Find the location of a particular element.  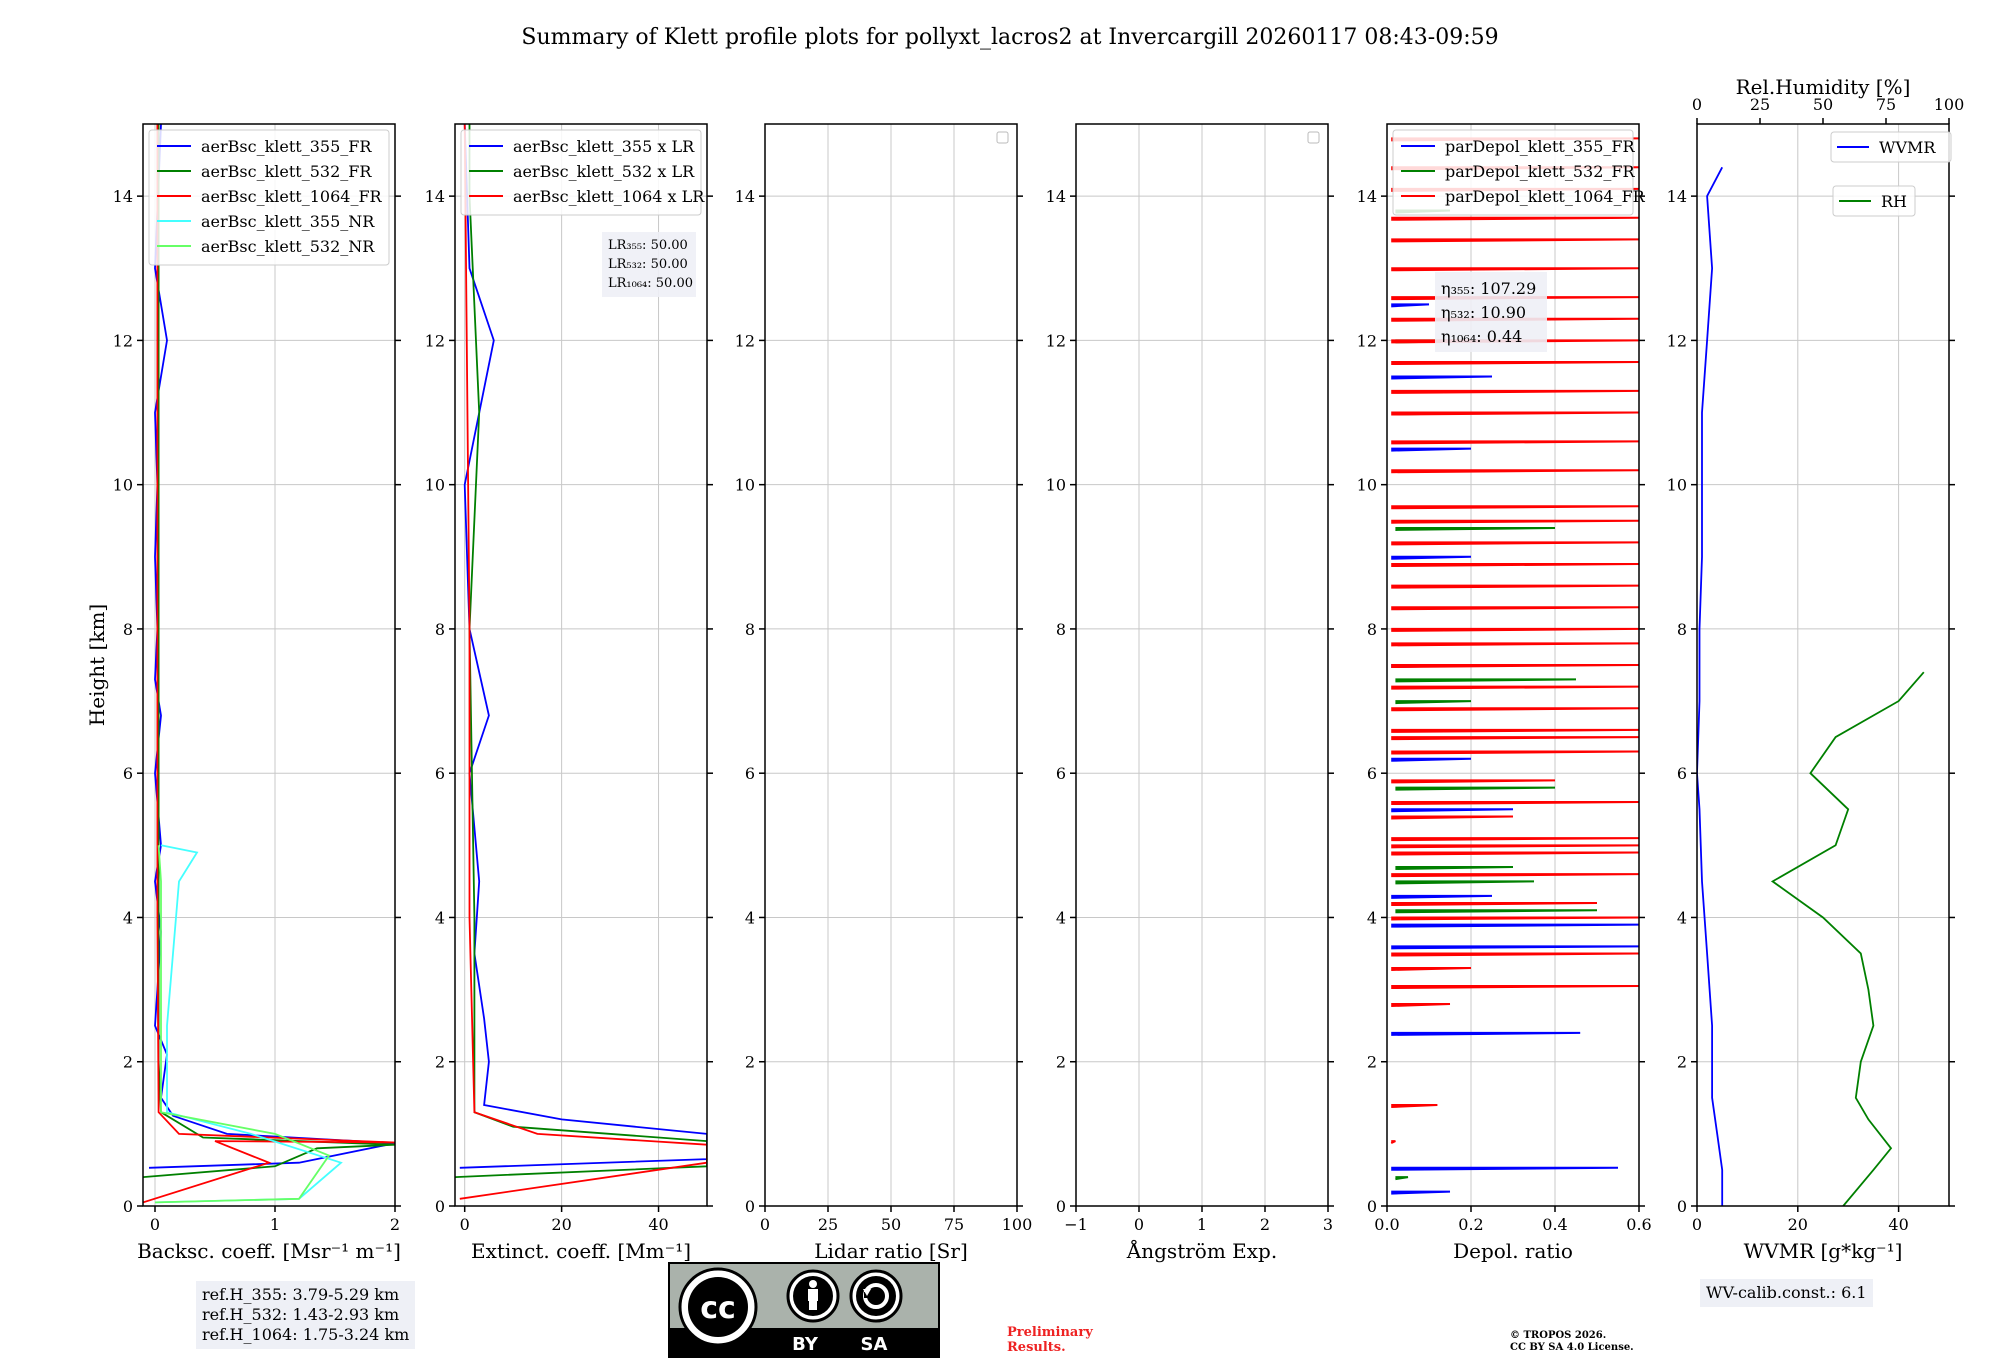

x-tick-label: −1 is located at coordinates (1076, 1224).